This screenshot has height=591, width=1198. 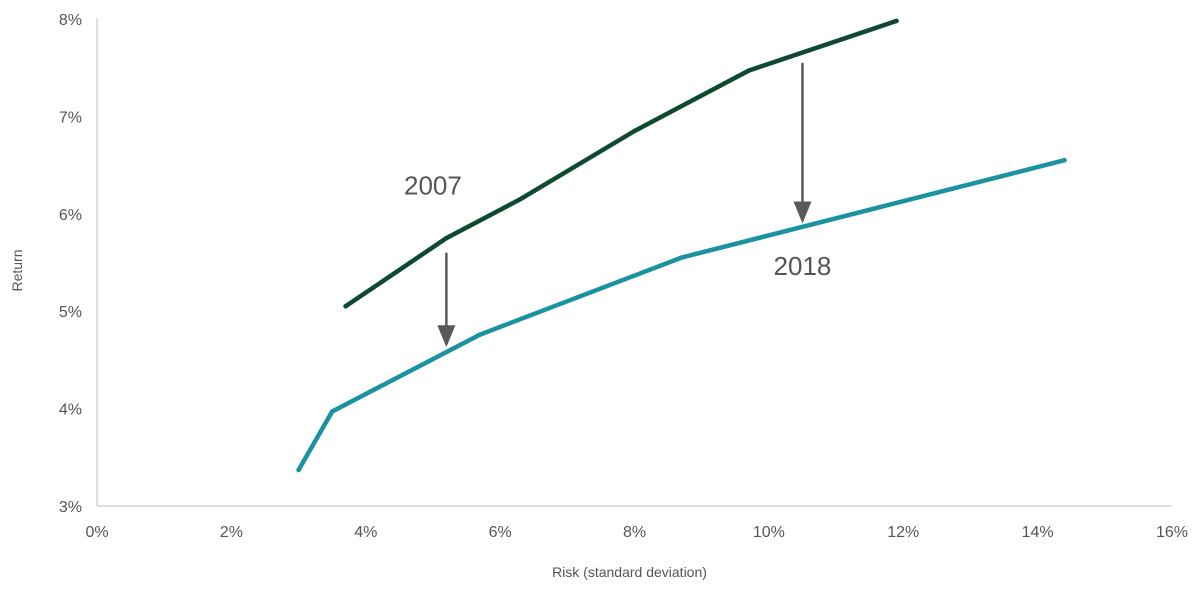 I want to click on x-tick-label: 12%, so click(x=903, y=532).